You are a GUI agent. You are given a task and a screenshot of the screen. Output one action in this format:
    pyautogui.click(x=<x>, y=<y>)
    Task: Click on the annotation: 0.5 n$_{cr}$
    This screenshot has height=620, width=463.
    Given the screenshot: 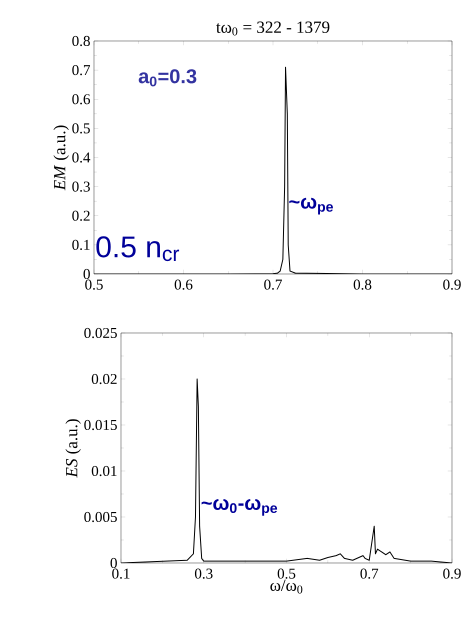 What is the action you would take?
    pyautogui.click(x=138, y=249)
    